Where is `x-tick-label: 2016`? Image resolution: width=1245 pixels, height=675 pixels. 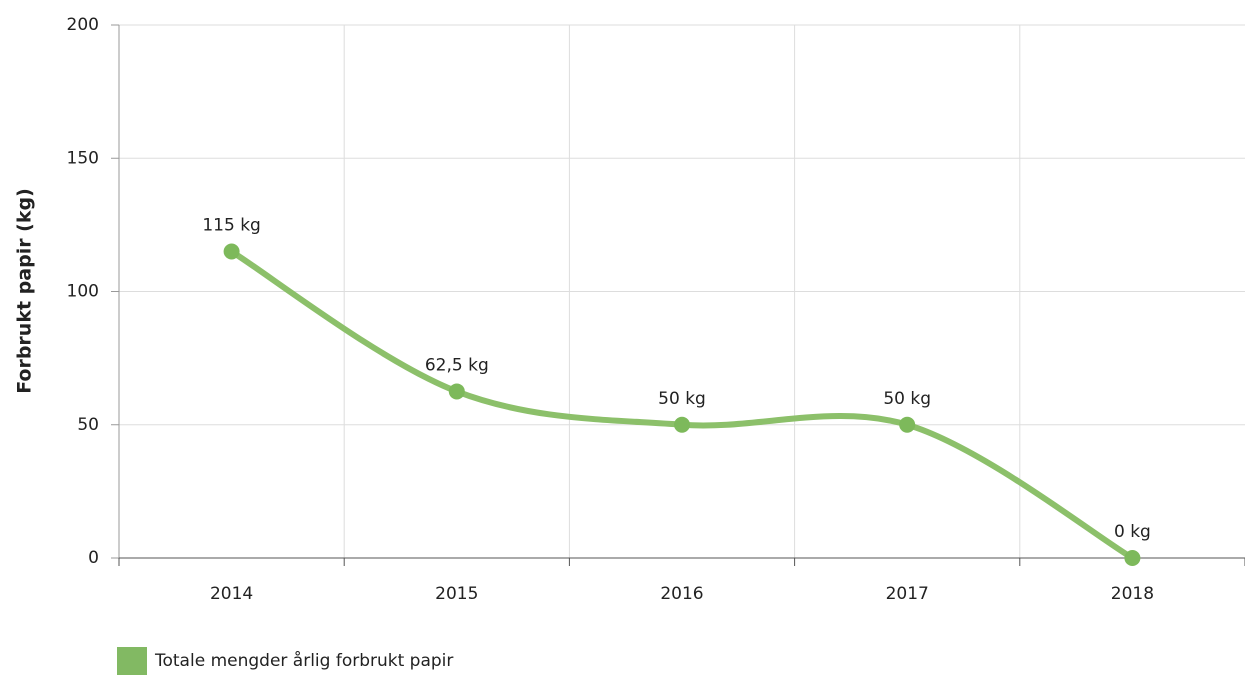 x-tick-label: 2016 is located at coordinates (681, 594).